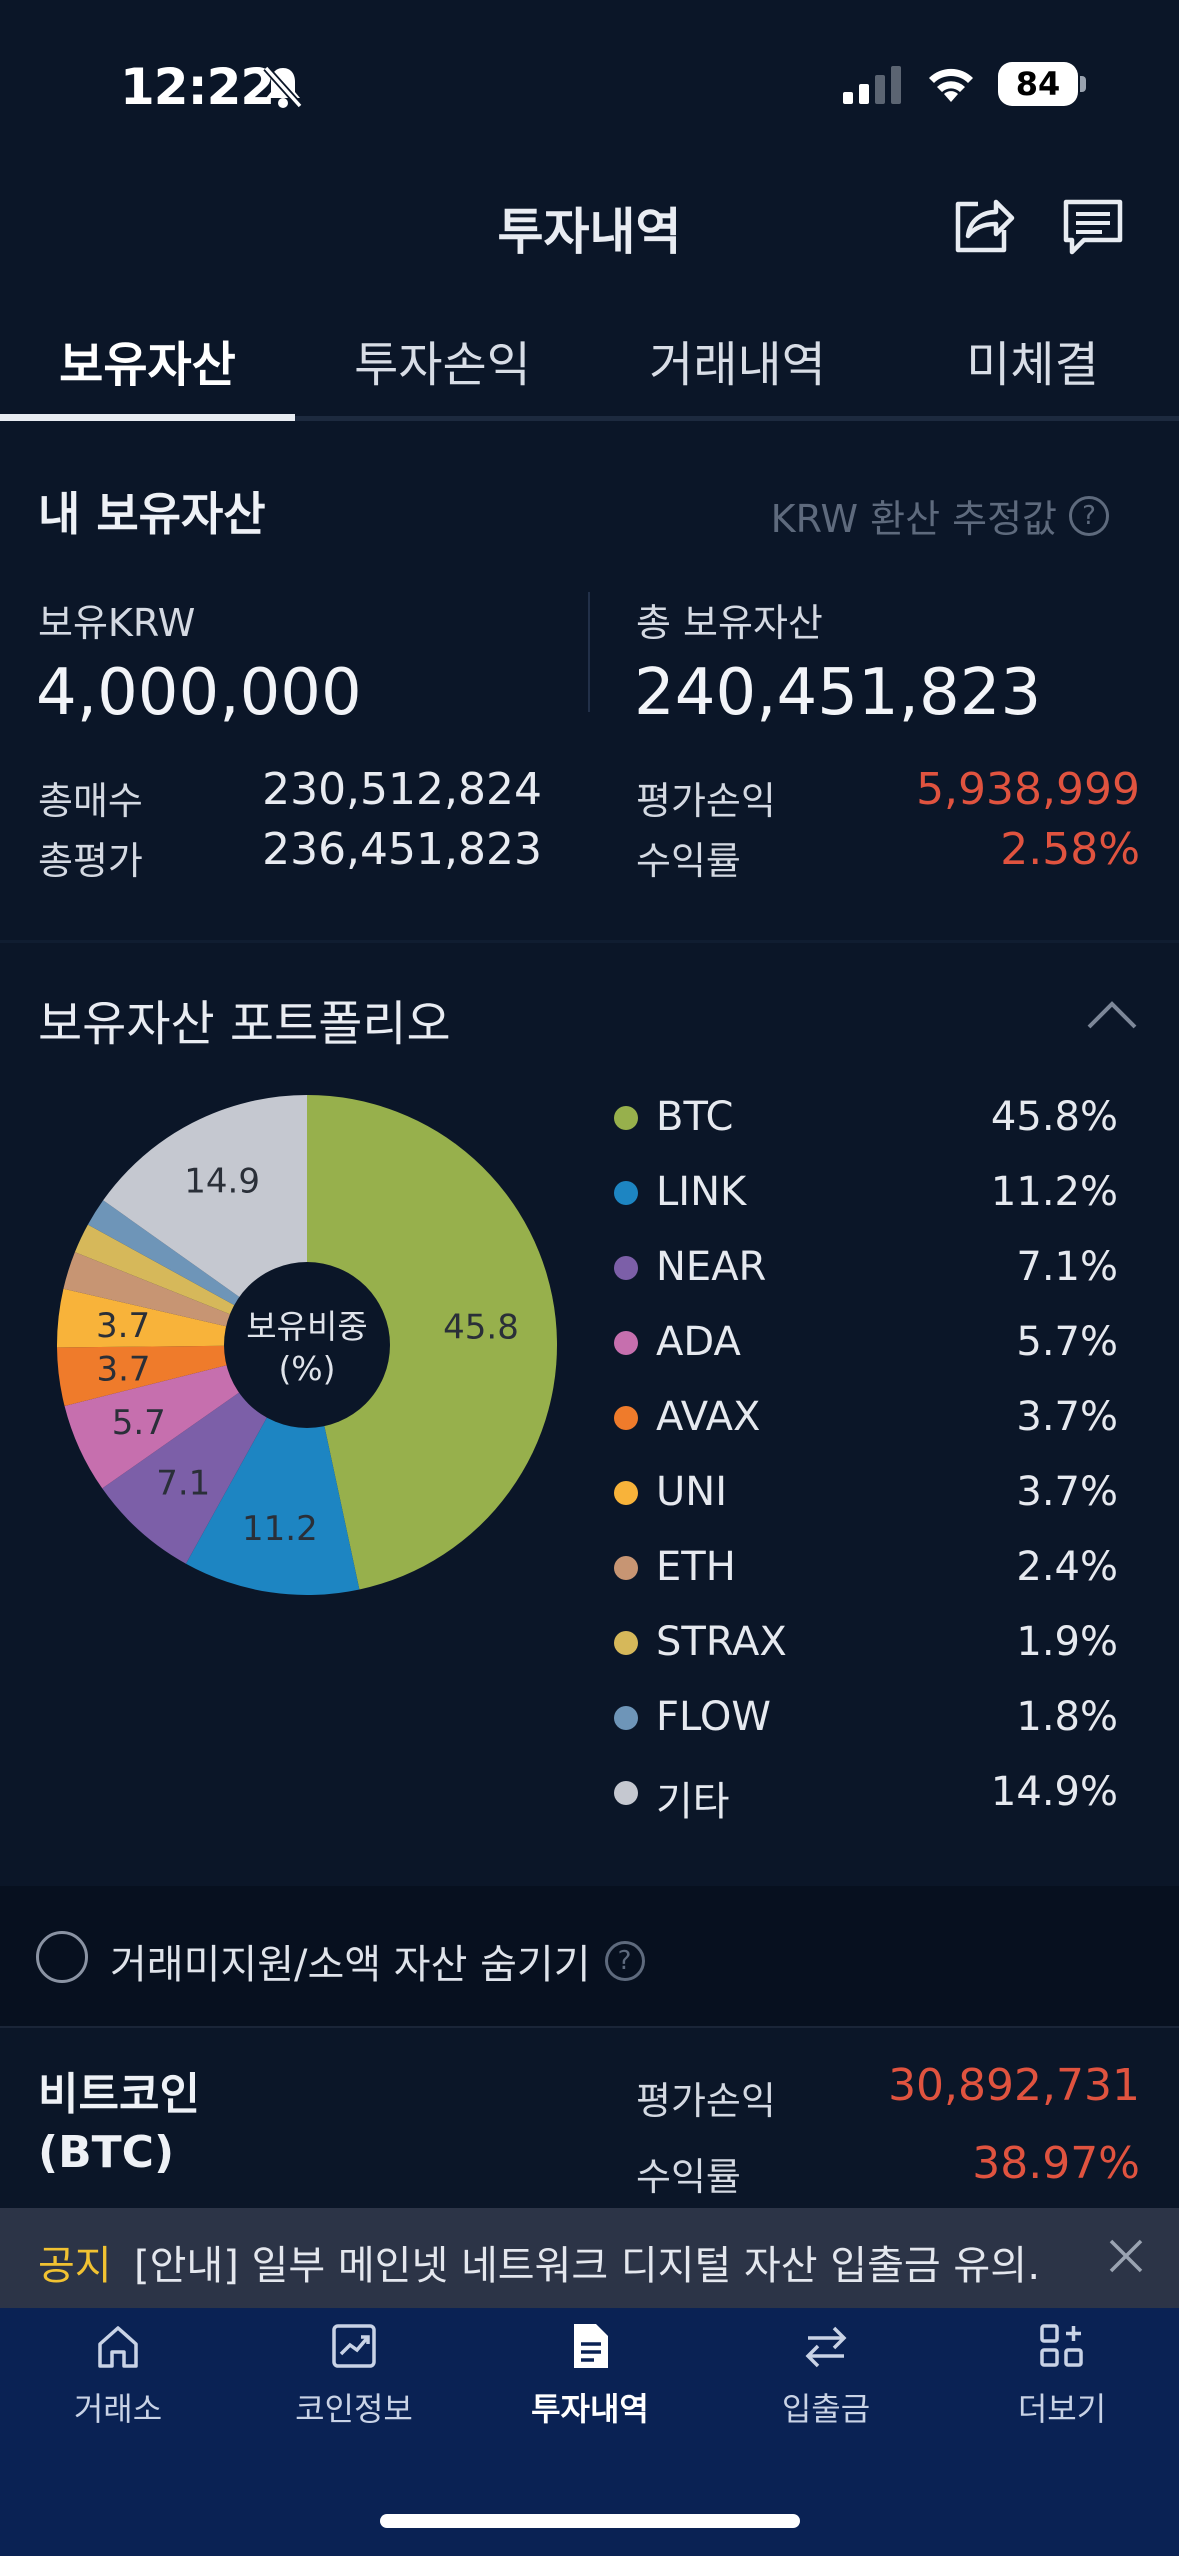 The image size is (1179, 2556). What do you see at coordinates (1056, 2163) in the screenshot?
I see `coin-rate-value: 38.97%` at bounding box center [1056, 2163].